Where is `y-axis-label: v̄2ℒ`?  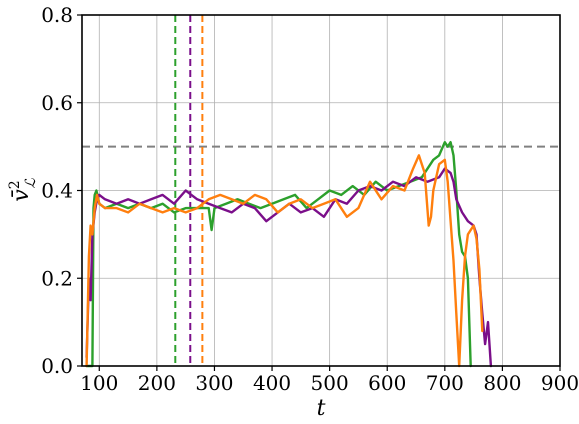 y-axis-label: v̄2ℒ is located at coordinates (23, 189).